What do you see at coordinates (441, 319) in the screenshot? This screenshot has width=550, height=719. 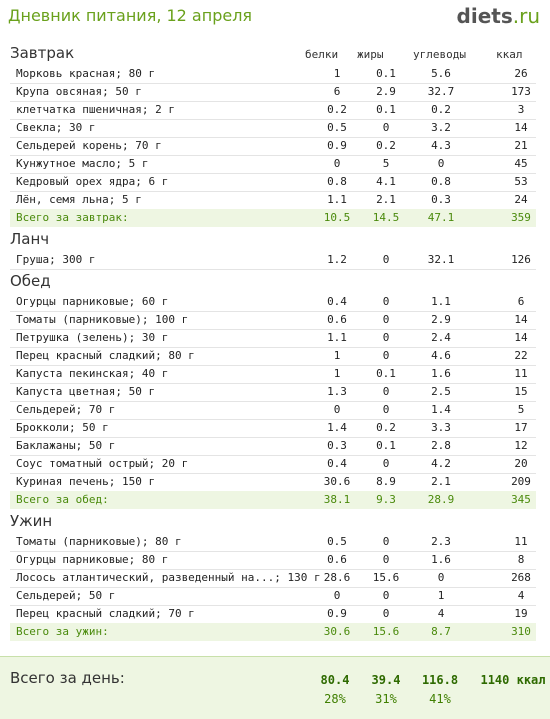 I see `carbs-value: 2.9` at bounding box center [441, 319].